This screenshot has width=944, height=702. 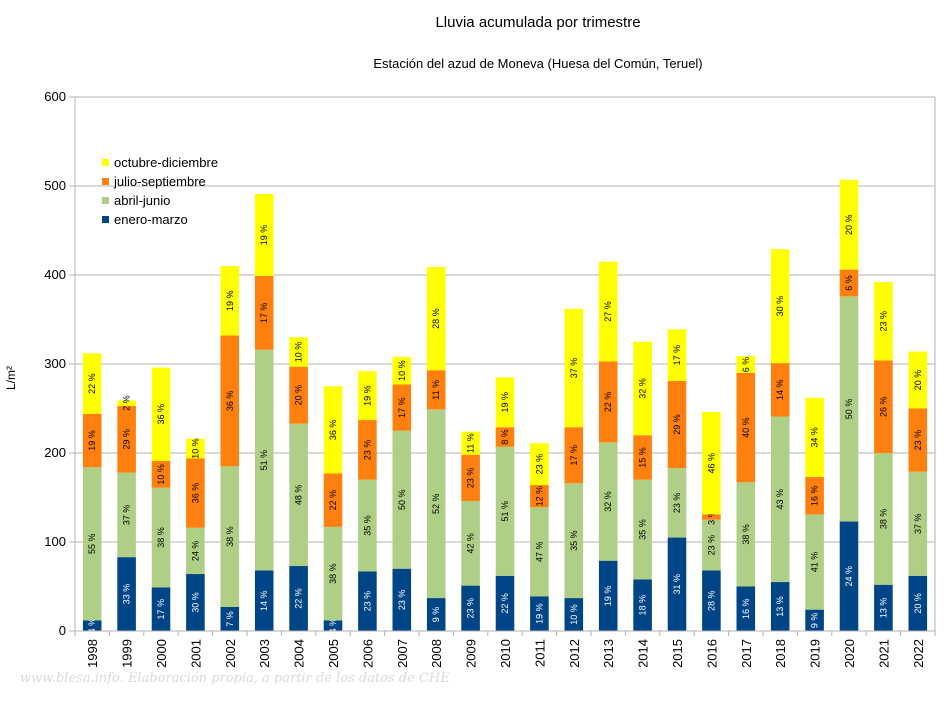 What do you see at coordinates (230, 653) in the screenshot?
I see `x-tick-label: 2002` at bounding box center [230, 653].